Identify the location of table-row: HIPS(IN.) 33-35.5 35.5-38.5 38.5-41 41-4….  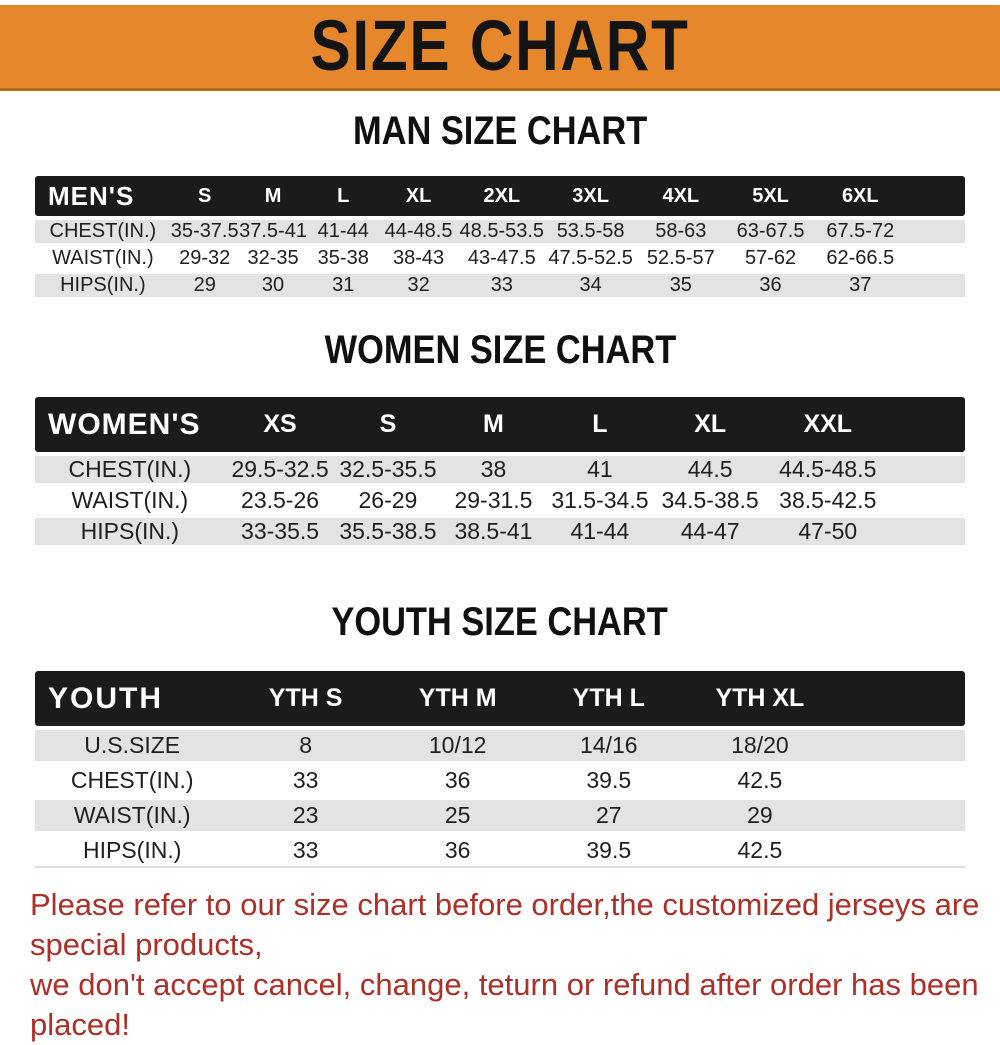
(500, 529).